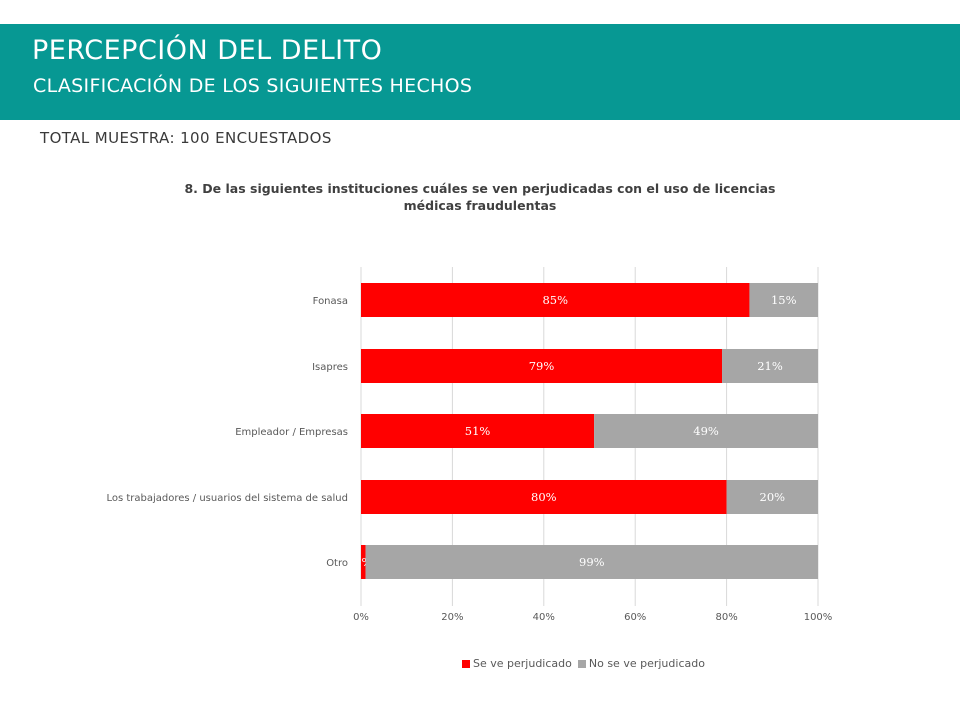  I want to click on data-label: 85%, so click(555, 300).